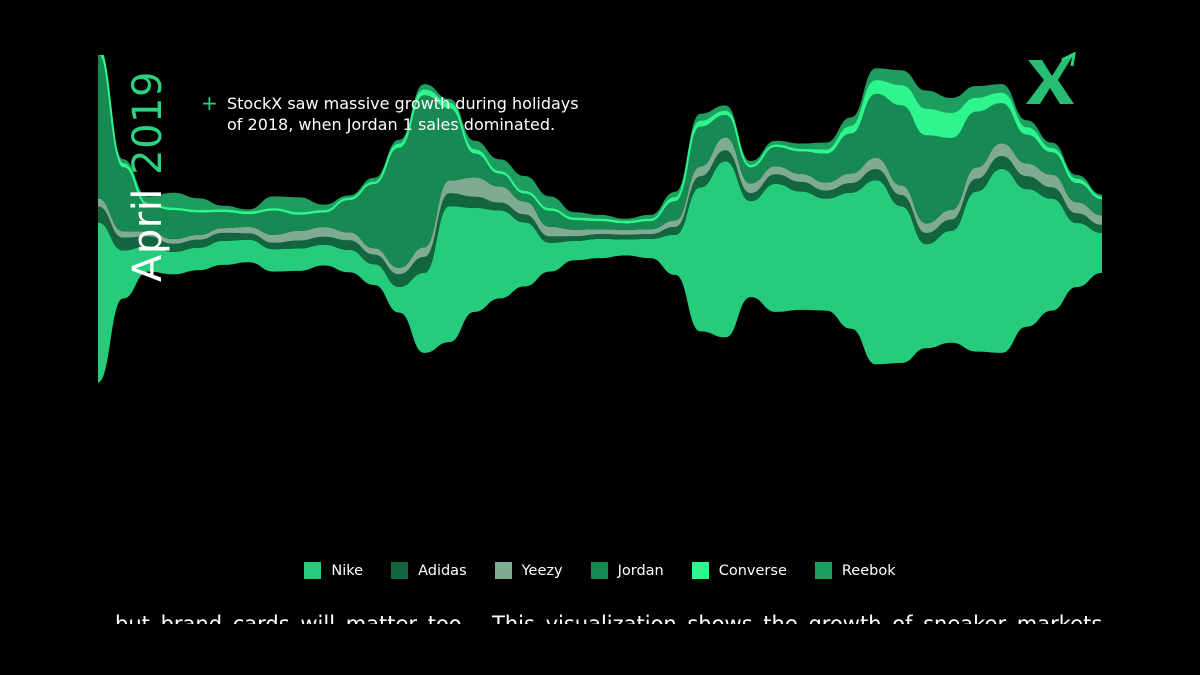 The image size is (1200, 675). What do you see at coordinates (148, 235) in the screenshot?
I see `date-month: April` at bounding box center [148, 235].